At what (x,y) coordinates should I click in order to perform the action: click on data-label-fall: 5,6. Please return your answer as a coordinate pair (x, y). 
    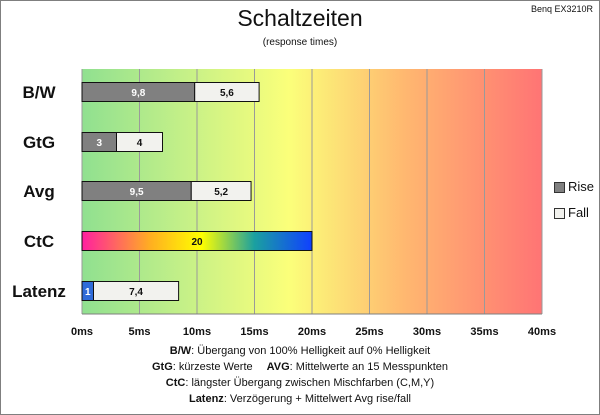
    Looking at the image, I should click on (227, 93).